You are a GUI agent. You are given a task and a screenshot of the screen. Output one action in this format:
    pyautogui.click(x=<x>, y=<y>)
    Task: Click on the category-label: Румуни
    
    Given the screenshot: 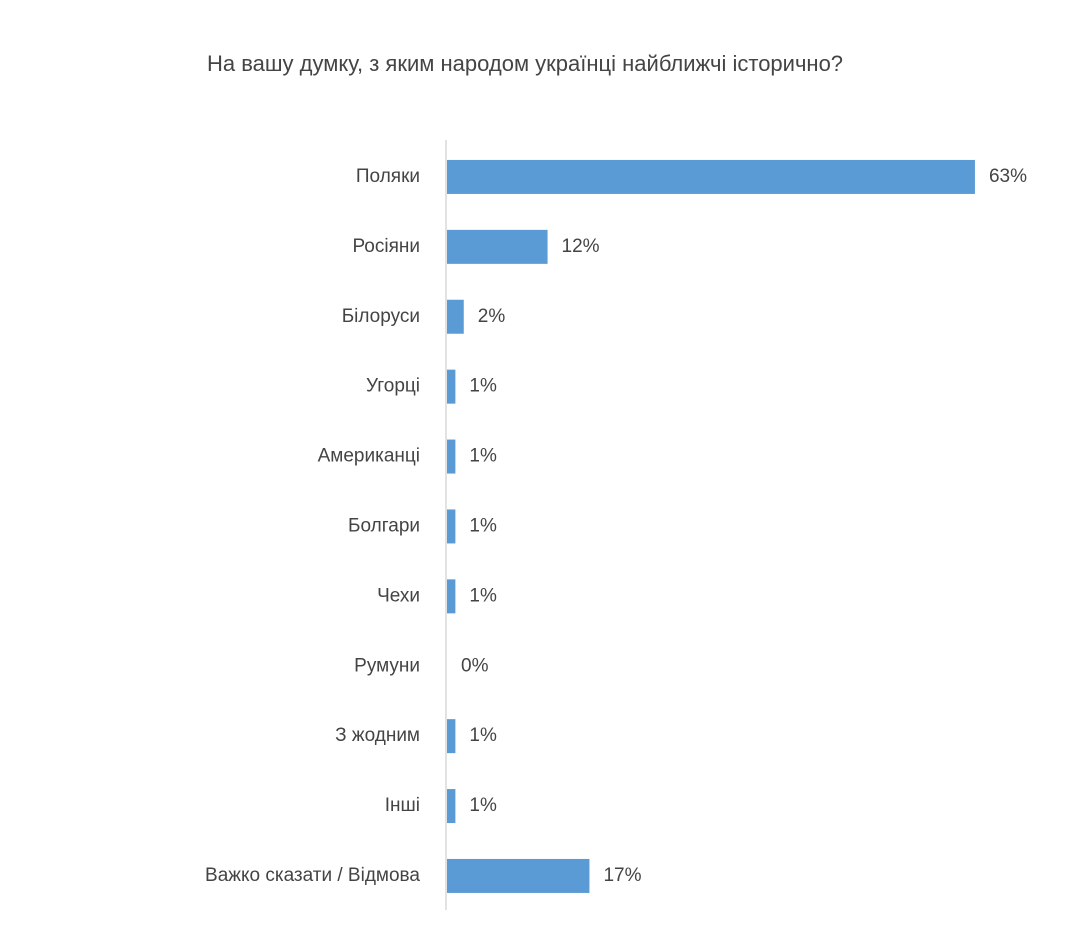 What is the action you would take?
    pyautogui.click(x=387, y=665)
    